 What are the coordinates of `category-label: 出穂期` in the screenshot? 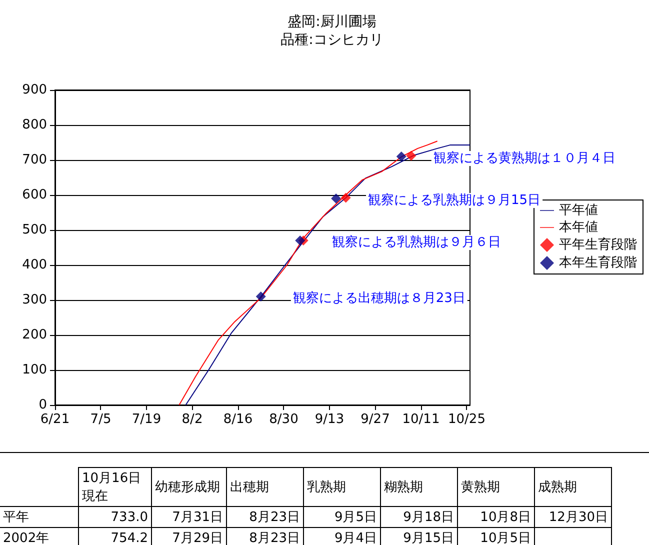 It's located at (265, 487).